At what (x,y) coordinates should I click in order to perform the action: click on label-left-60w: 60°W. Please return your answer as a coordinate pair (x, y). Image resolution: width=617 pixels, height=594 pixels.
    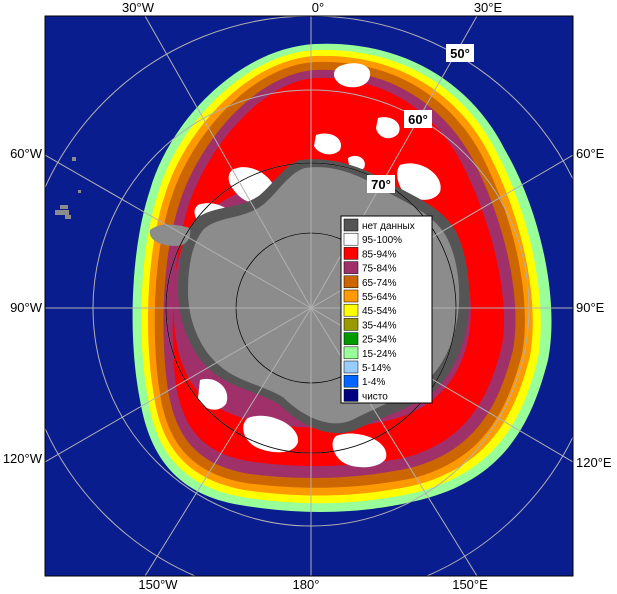
    Looking at the image, I should click on (26, 153).